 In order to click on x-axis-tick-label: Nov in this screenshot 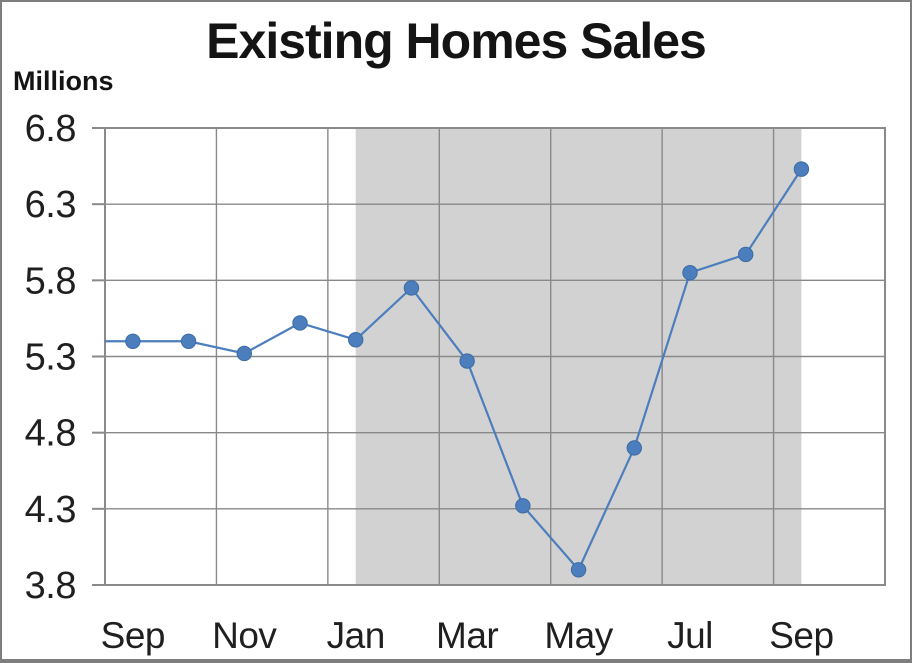, I will do `click(244, 635)`.